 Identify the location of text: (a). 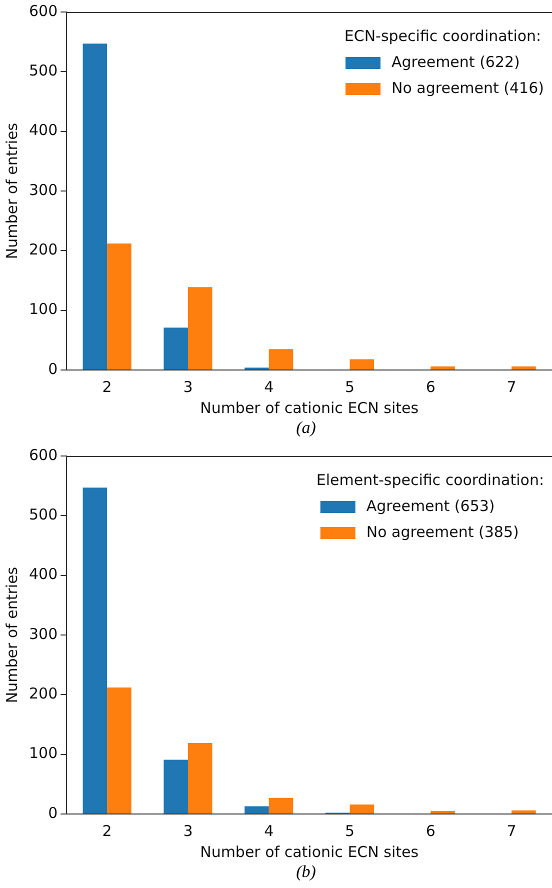
(306, 428).